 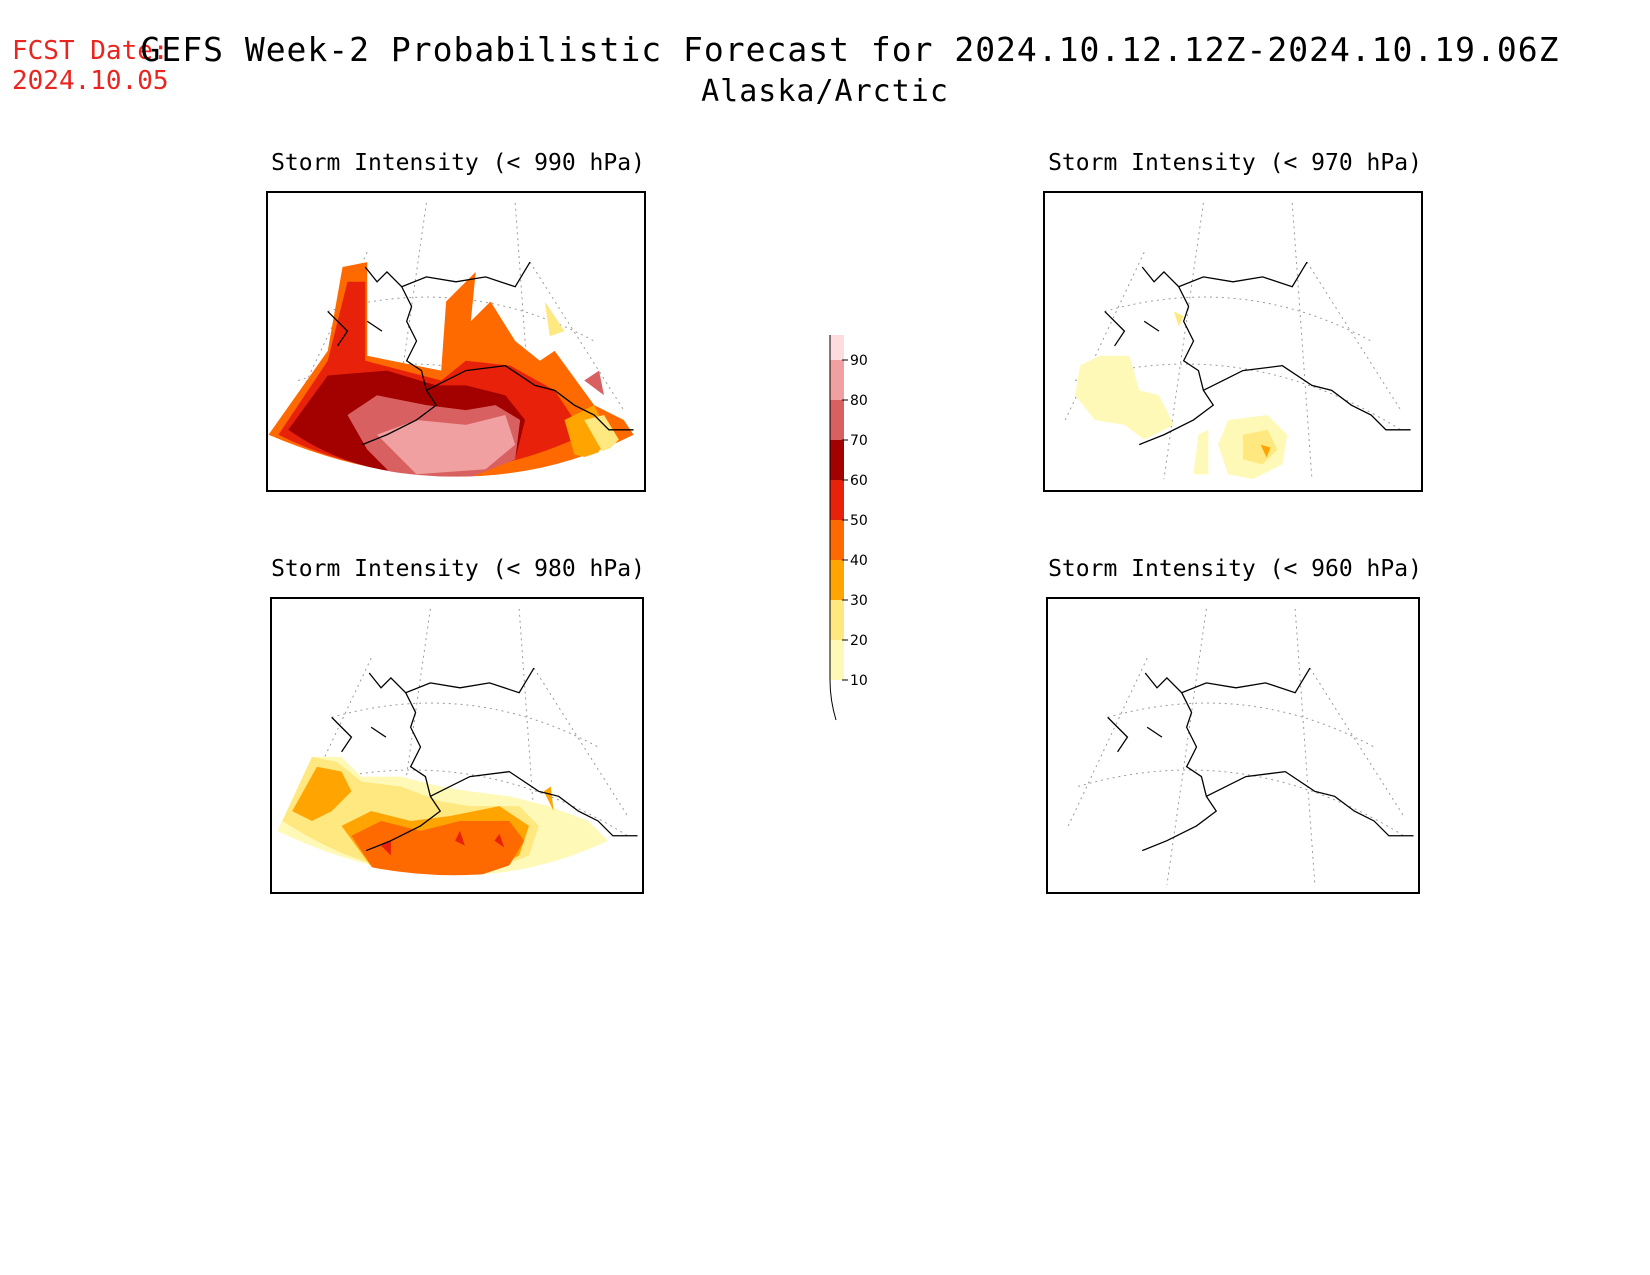 What do you see at coordinates (859, 601) in the screenshot?
I see `colorbar-label: 30` at bounding box center [859, 601].